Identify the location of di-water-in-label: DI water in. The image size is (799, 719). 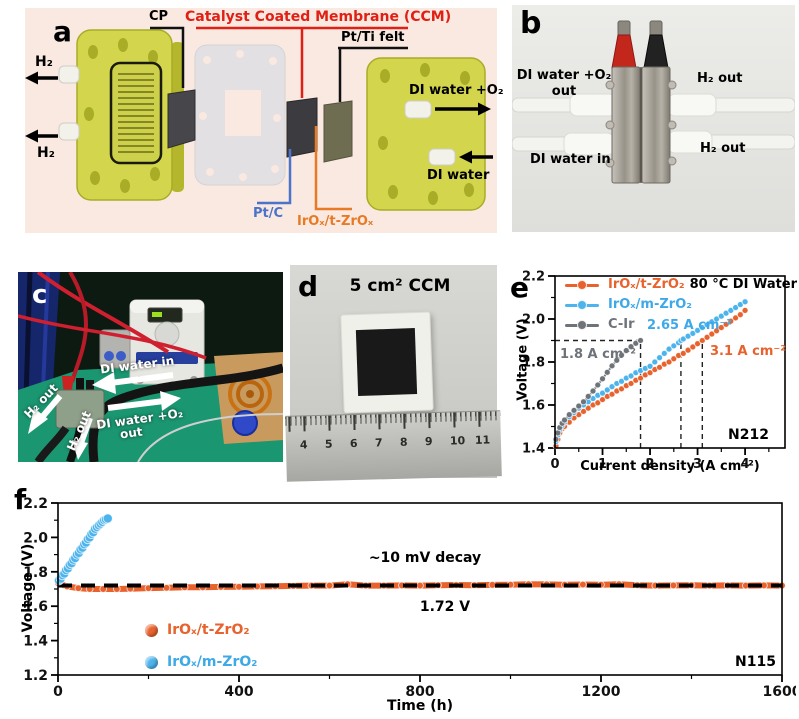
(570, 159).